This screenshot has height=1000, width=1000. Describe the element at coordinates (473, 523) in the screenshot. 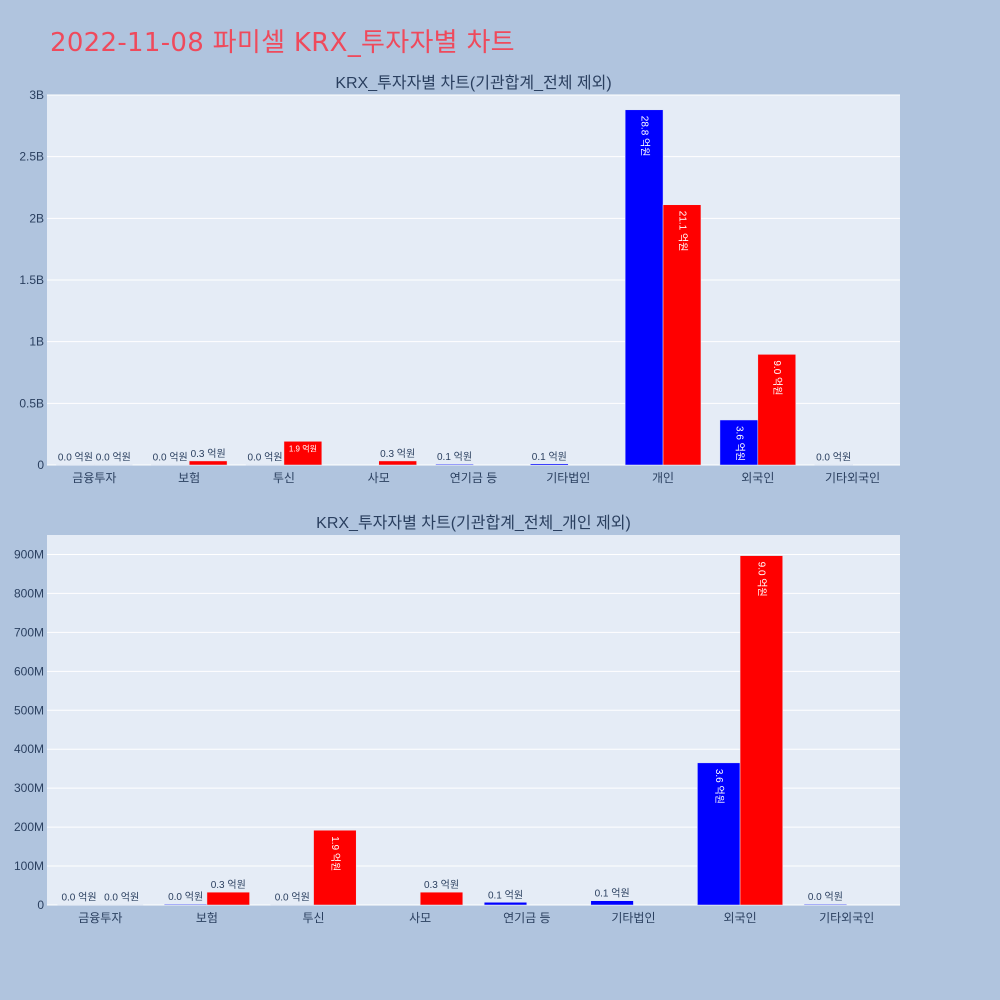

I see `chart-title: KRX_투자자별 차트(기관합계_전체_개인 제외)` at that location.